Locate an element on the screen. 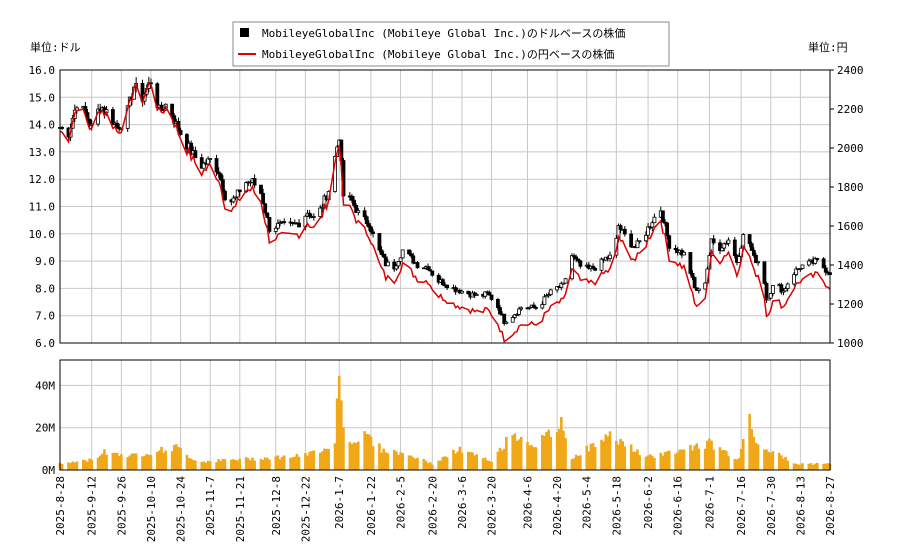 The image size is (900, 554). jpy-tick-label: 1000 is located at coordinates (850, 343).